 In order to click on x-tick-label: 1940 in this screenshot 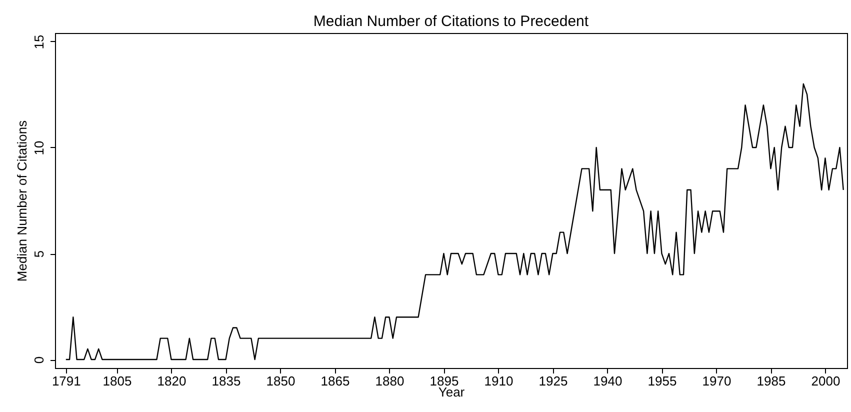, I will do `click(607, 381)`.